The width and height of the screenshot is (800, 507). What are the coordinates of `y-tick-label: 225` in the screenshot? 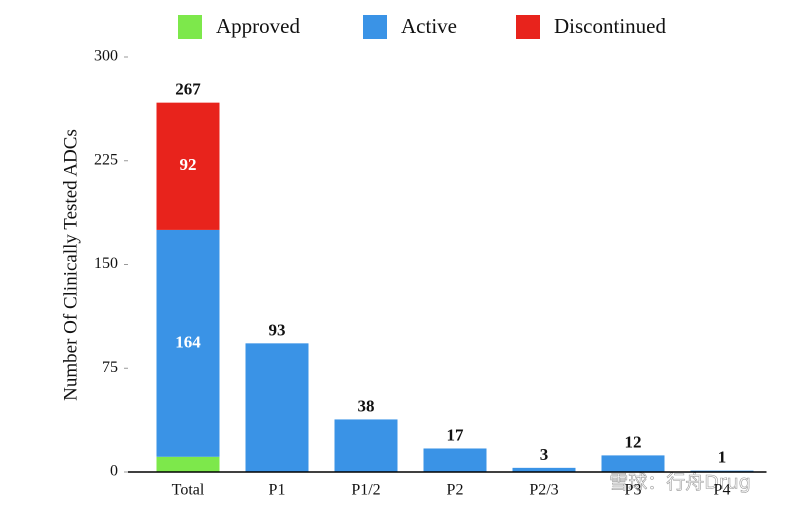 It's located at (106, 159).